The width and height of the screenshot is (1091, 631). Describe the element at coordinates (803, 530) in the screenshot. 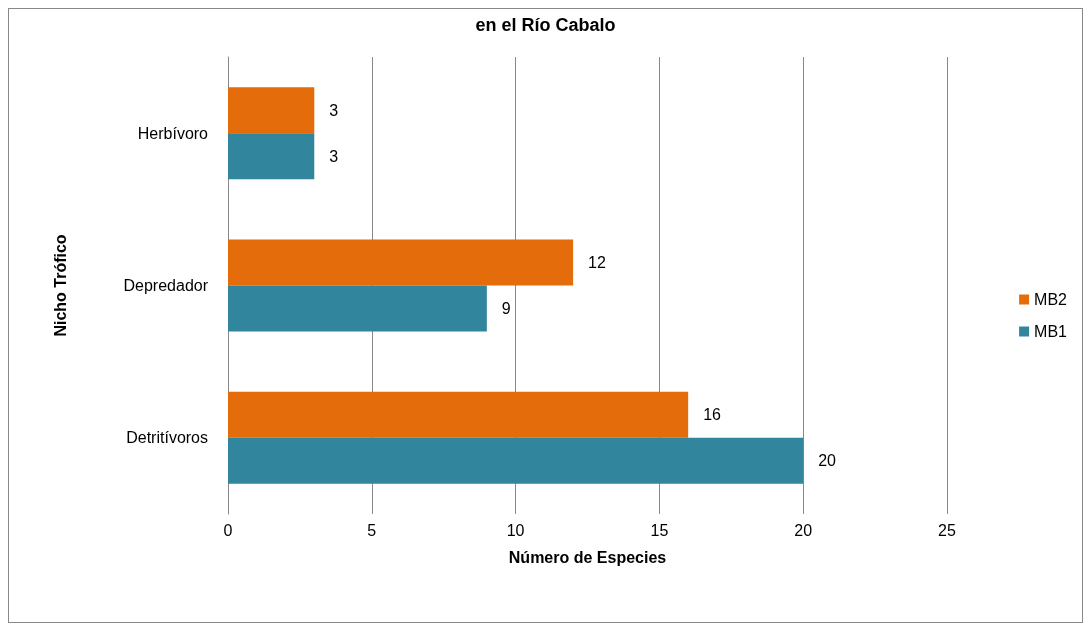

I see `x-tick-label: 20` at that location.